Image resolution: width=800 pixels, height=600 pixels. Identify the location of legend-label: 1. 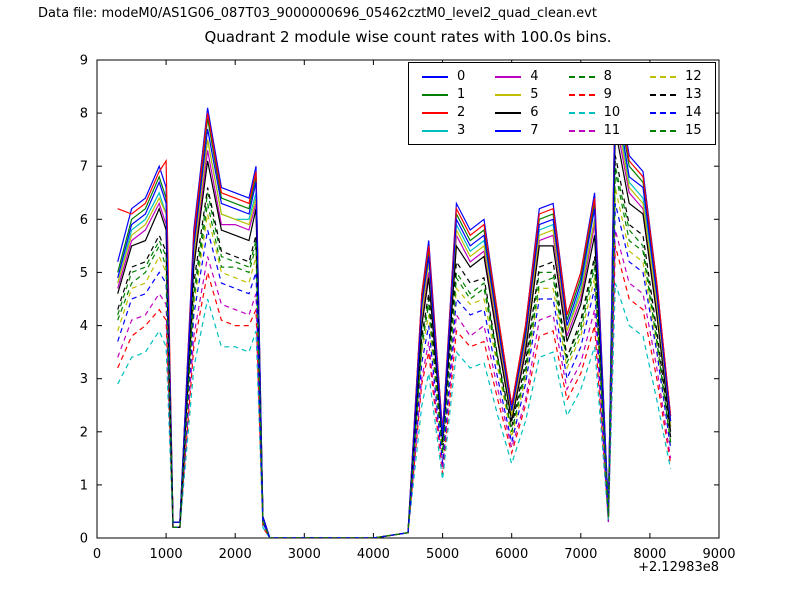
(461, 94).